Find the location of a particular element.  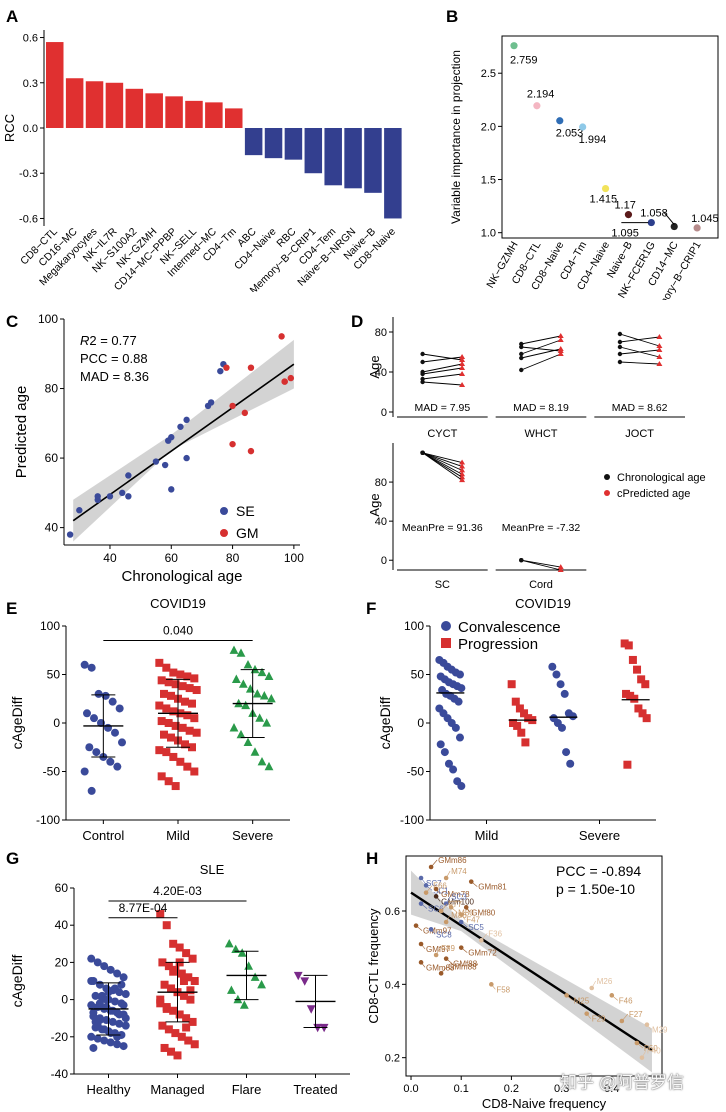

sample-label: GMm86 is located at coordinates (452, 860).